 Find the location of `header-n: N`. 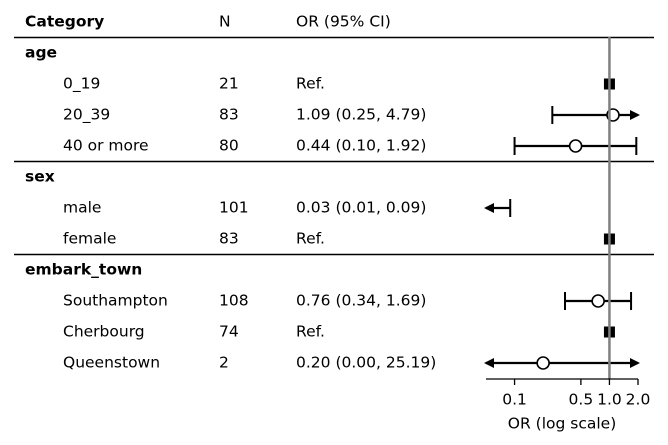

header-n: N is located at coordinates (225, 22).